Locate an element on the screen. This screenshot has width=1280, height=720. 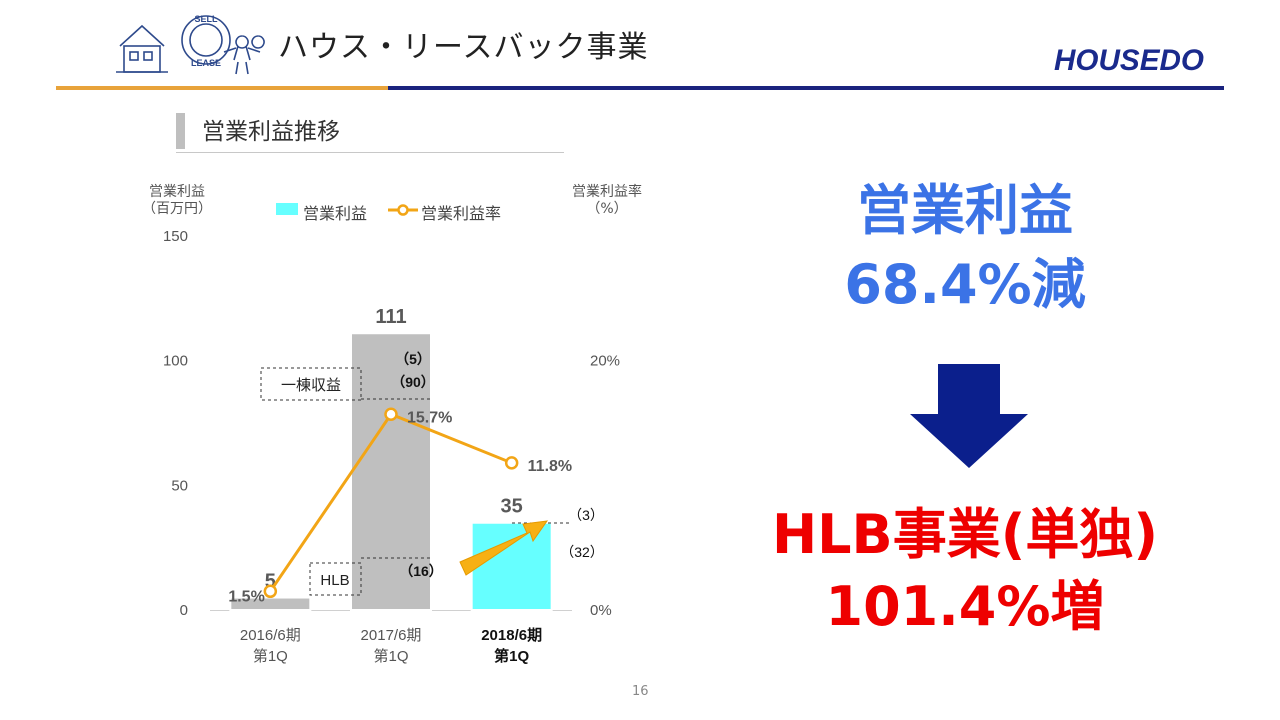
x-tick-label: 2016/6期 is located at coordinates (270, 635).